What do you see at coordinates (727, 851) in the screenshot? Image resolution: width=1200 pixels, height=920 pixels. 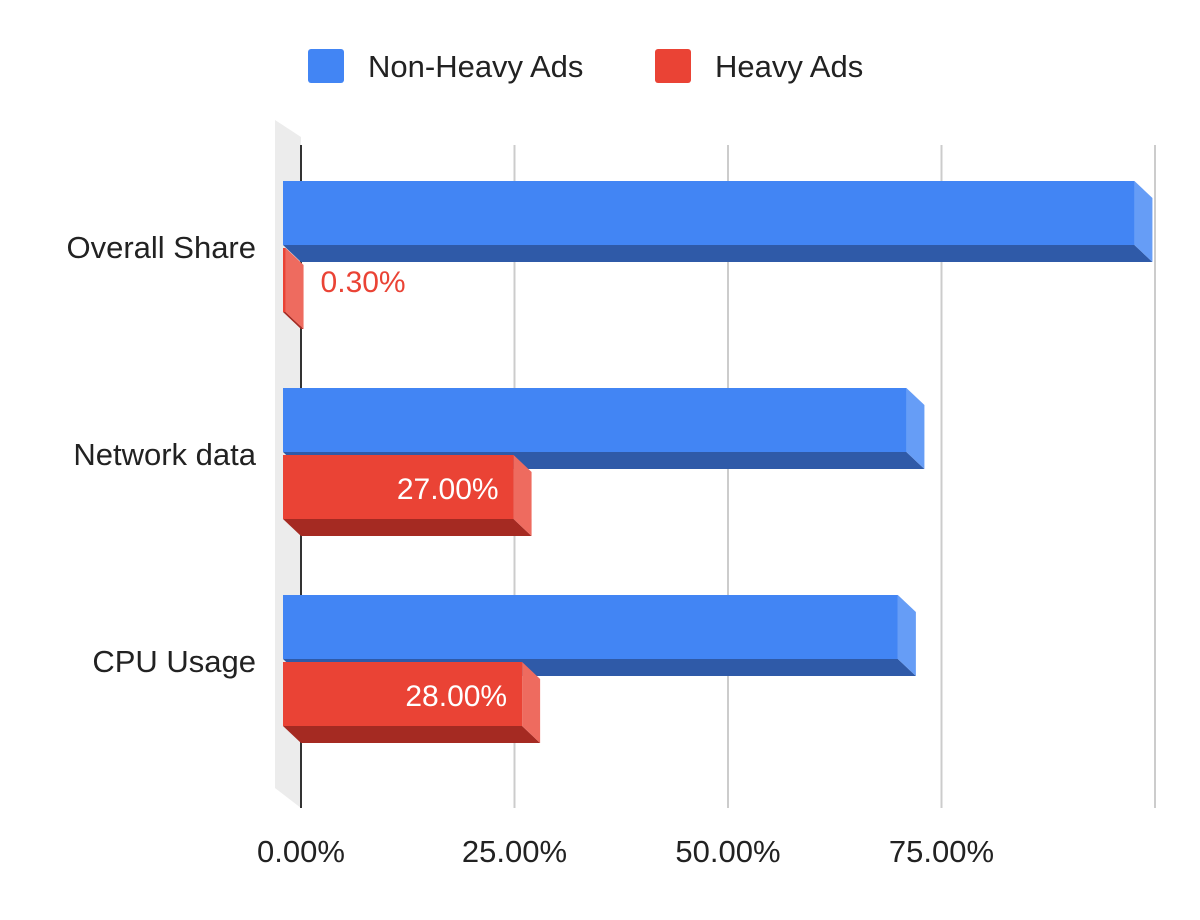 I see `x-tick-label: 50.00%` at bounding box center [727, 851].